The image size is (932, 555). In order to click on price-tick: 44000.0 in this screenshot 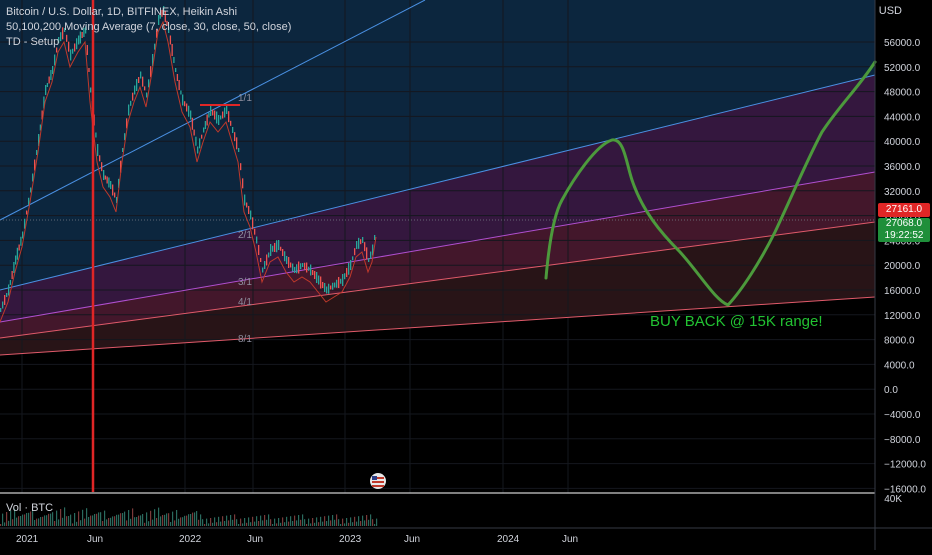, I will do `click(902, 117)`.